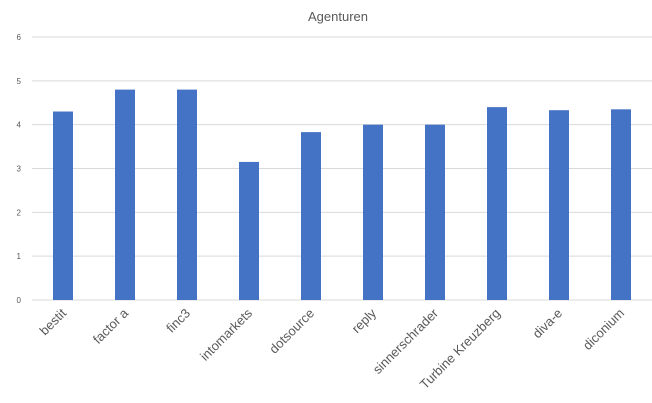 Image resolution: width=652 pixels, height=403 pixels. I want to click on x-tick-label: diva-e, so click(547, 324).